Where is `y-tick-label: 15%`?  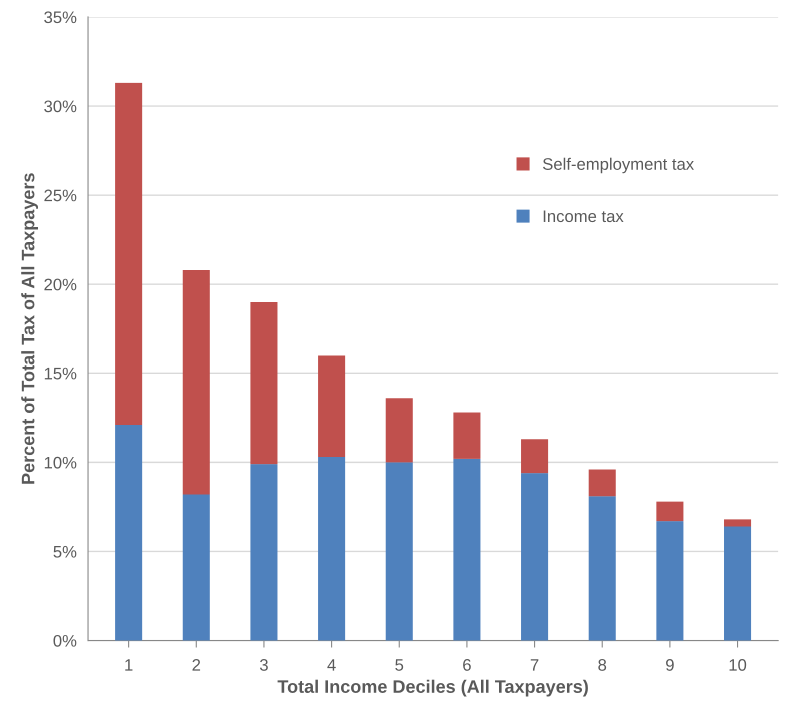 y-tick-label: 15% is located at coordinates (60, 374).